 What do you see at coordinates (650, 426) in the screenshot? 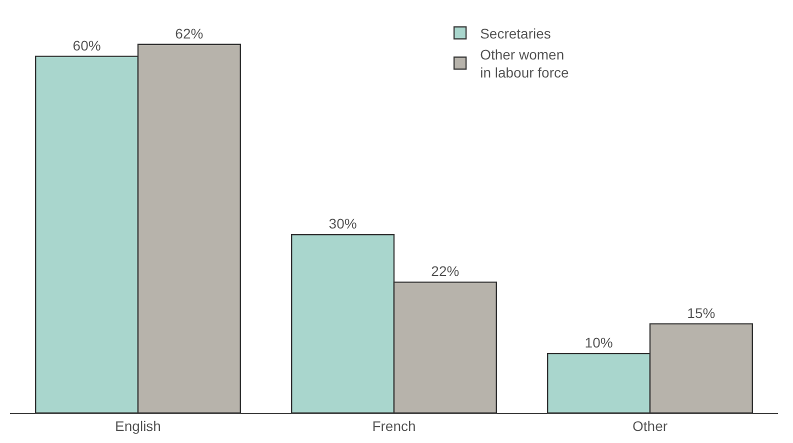
I see `x-tick-label: Other` at bounding box center [650, 426].